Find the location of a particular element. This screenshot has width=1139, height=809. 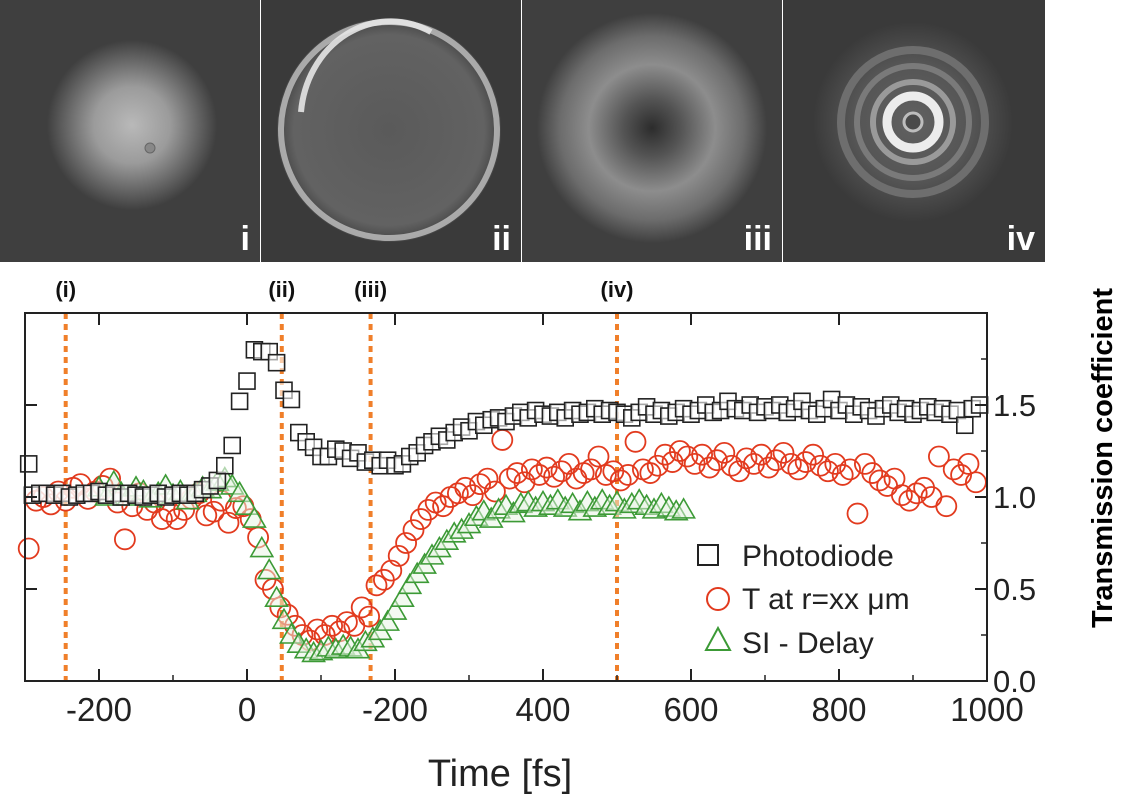

panel-label: iii is located at coordinates (757, 239).